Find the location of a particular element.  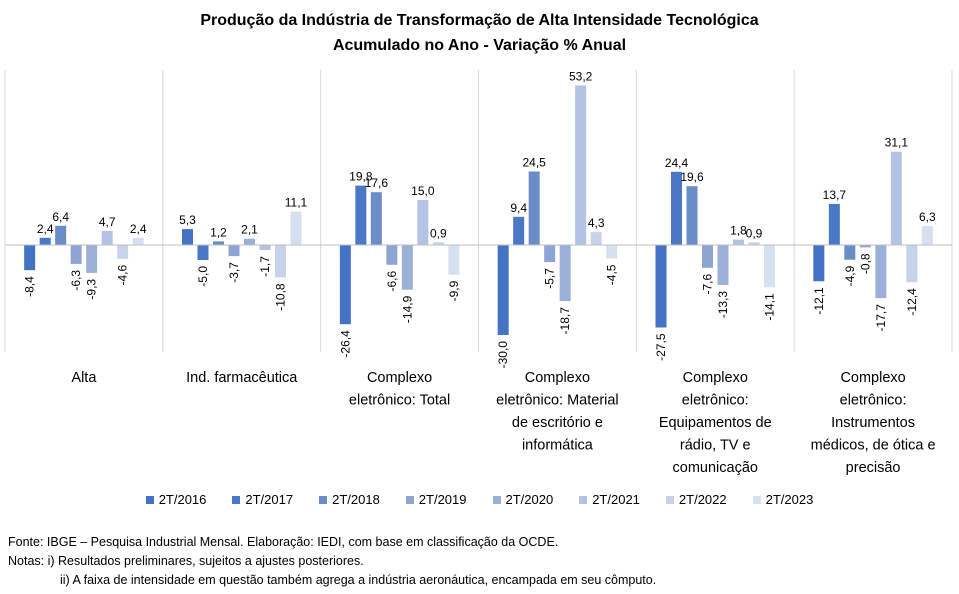

category-label: informática is located at coordinates (558, 446).